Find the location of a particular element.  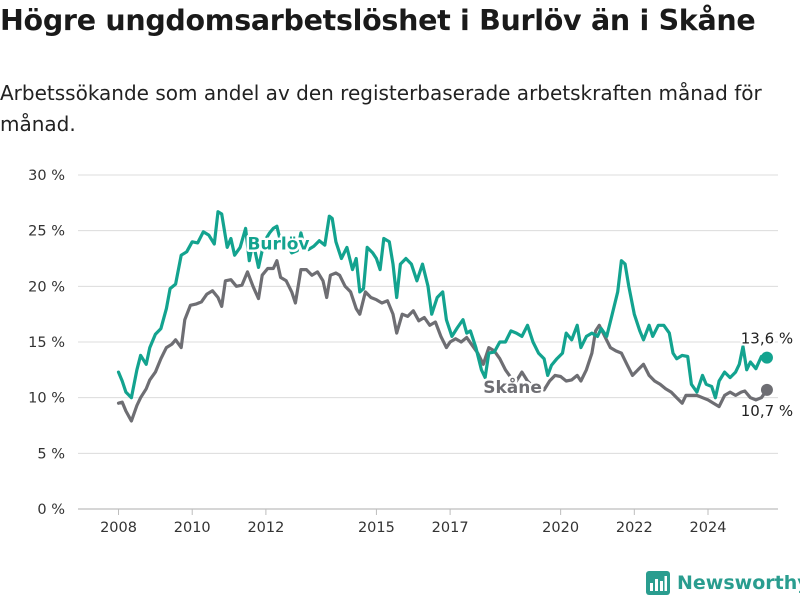

bar-chart-logo-icon is located at coordinates (658, 583).